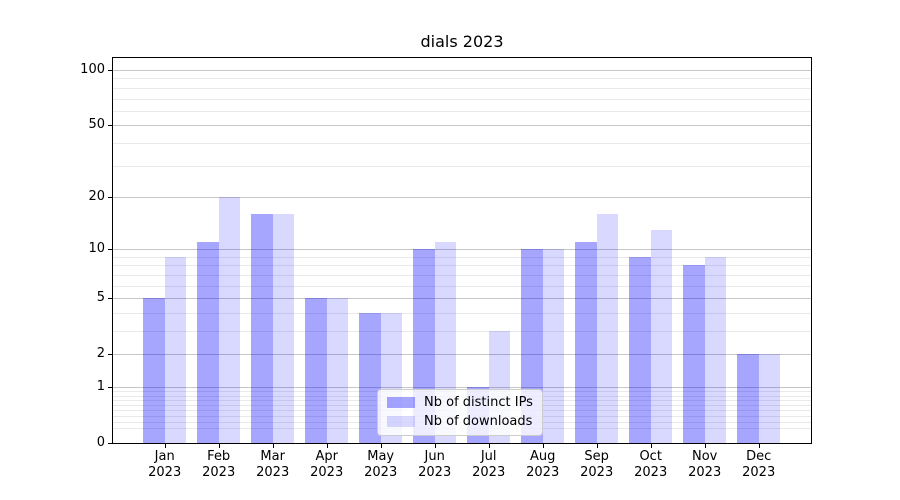 The height and width of the screenshot is (500, 900). Describe the element at coordinates (715, 349) in the screenshot. I see `bar-downloads-nov` at that location.